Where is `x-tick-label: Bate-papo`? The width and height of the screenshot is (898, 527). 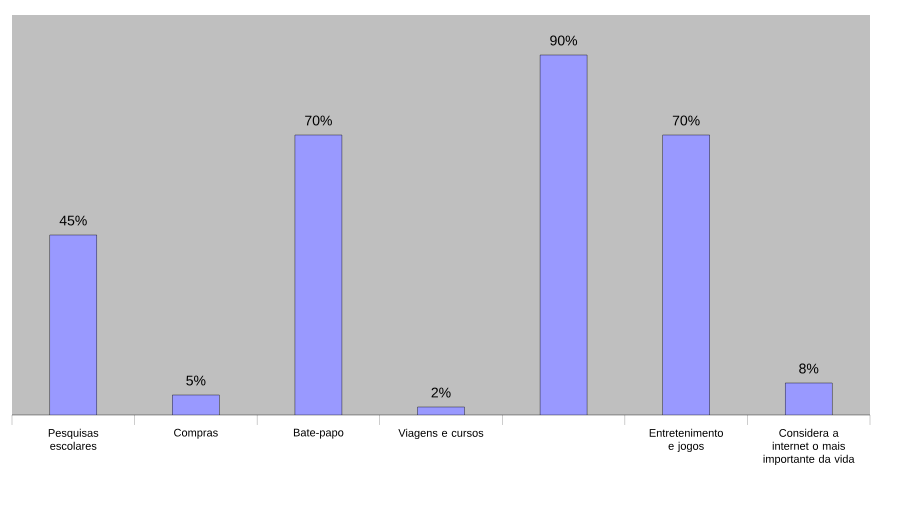 x-tick-label: Bate-papo is located at coordinates (319, 433).